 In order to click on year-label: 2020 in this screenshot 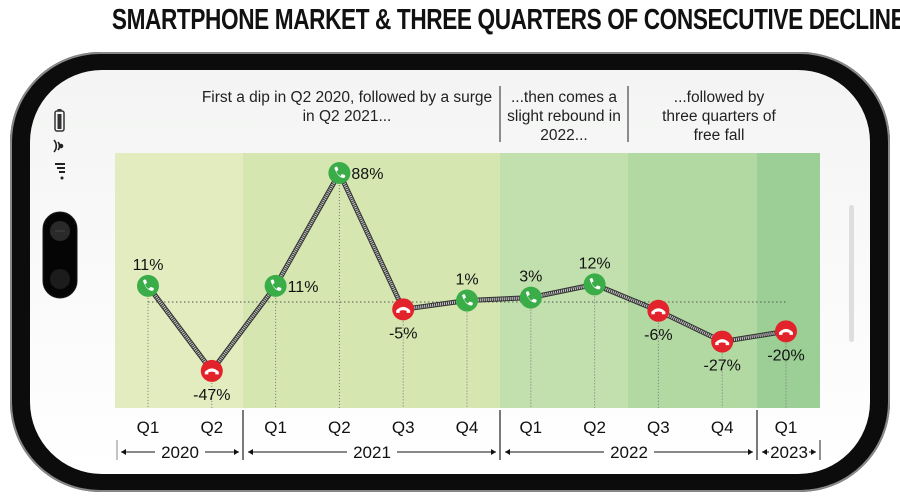, I will do `click(180, 452)`.